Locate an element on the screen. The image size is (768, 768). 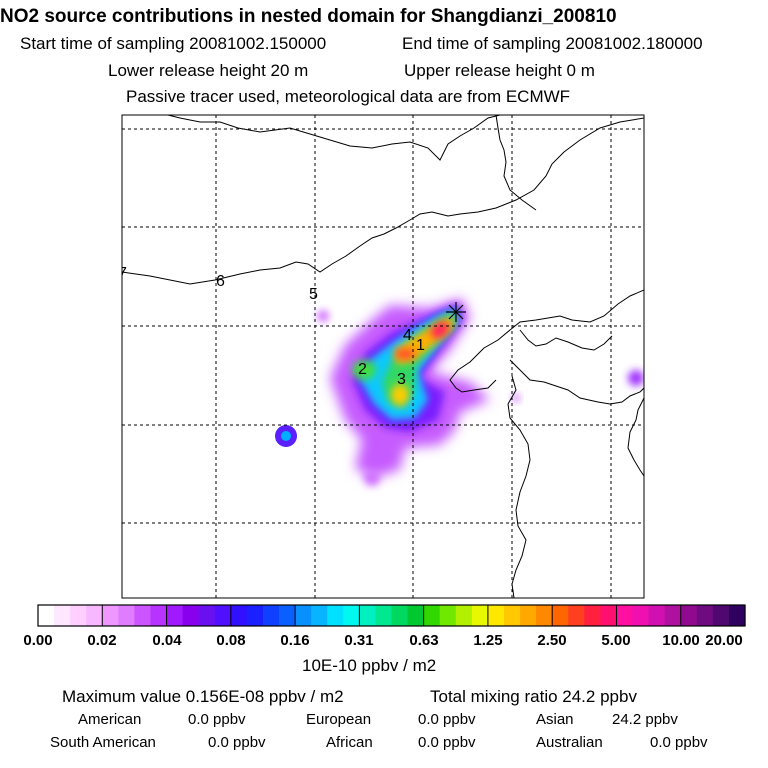
patch-north is located at coordinates (323, 316).